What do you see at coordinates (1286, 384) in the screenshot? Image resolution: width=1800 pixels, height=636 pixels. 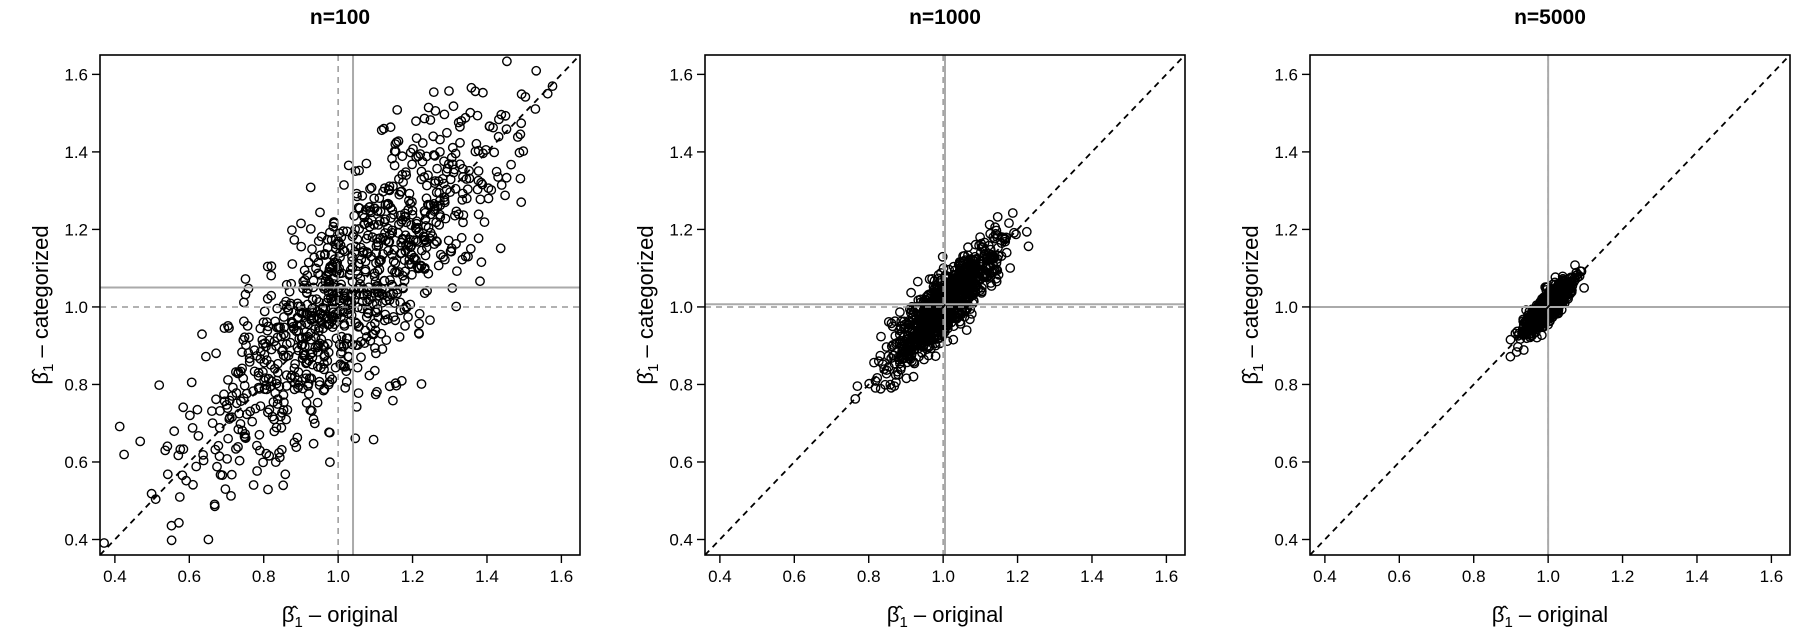 I see `y-tick-label: 0.8` at bounding box center [1286, 384].